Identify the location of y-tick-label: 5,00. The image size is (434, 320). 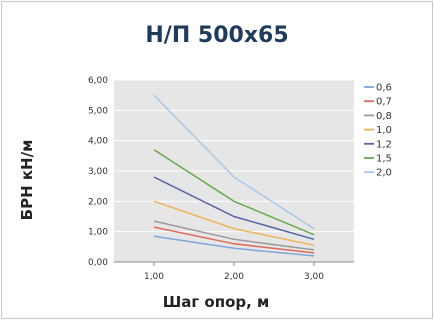
(98, 111).